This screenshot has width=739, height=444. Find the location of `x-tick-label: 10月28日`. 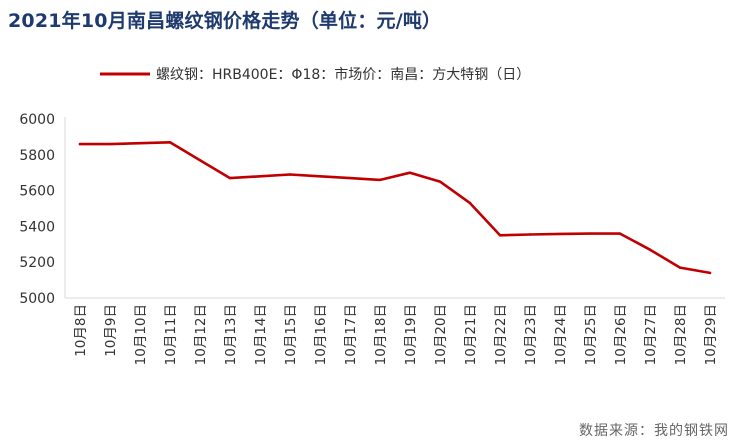

x-tick-label: 10月28日 is located at coordinates (681, 334).